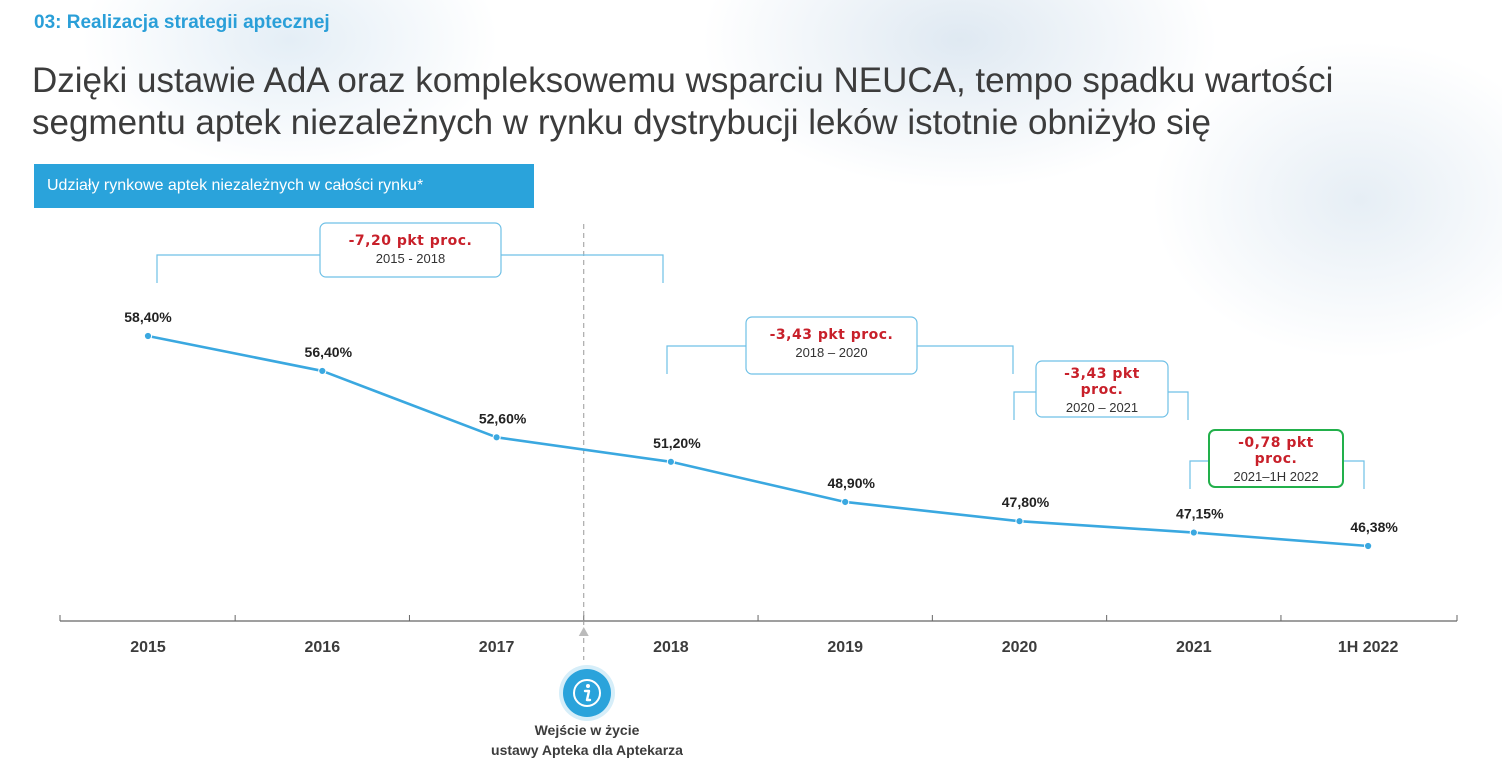  Describe the element at coordinates (148, 317) in the screenshot. I see `data-label: 58,40%` at that location.